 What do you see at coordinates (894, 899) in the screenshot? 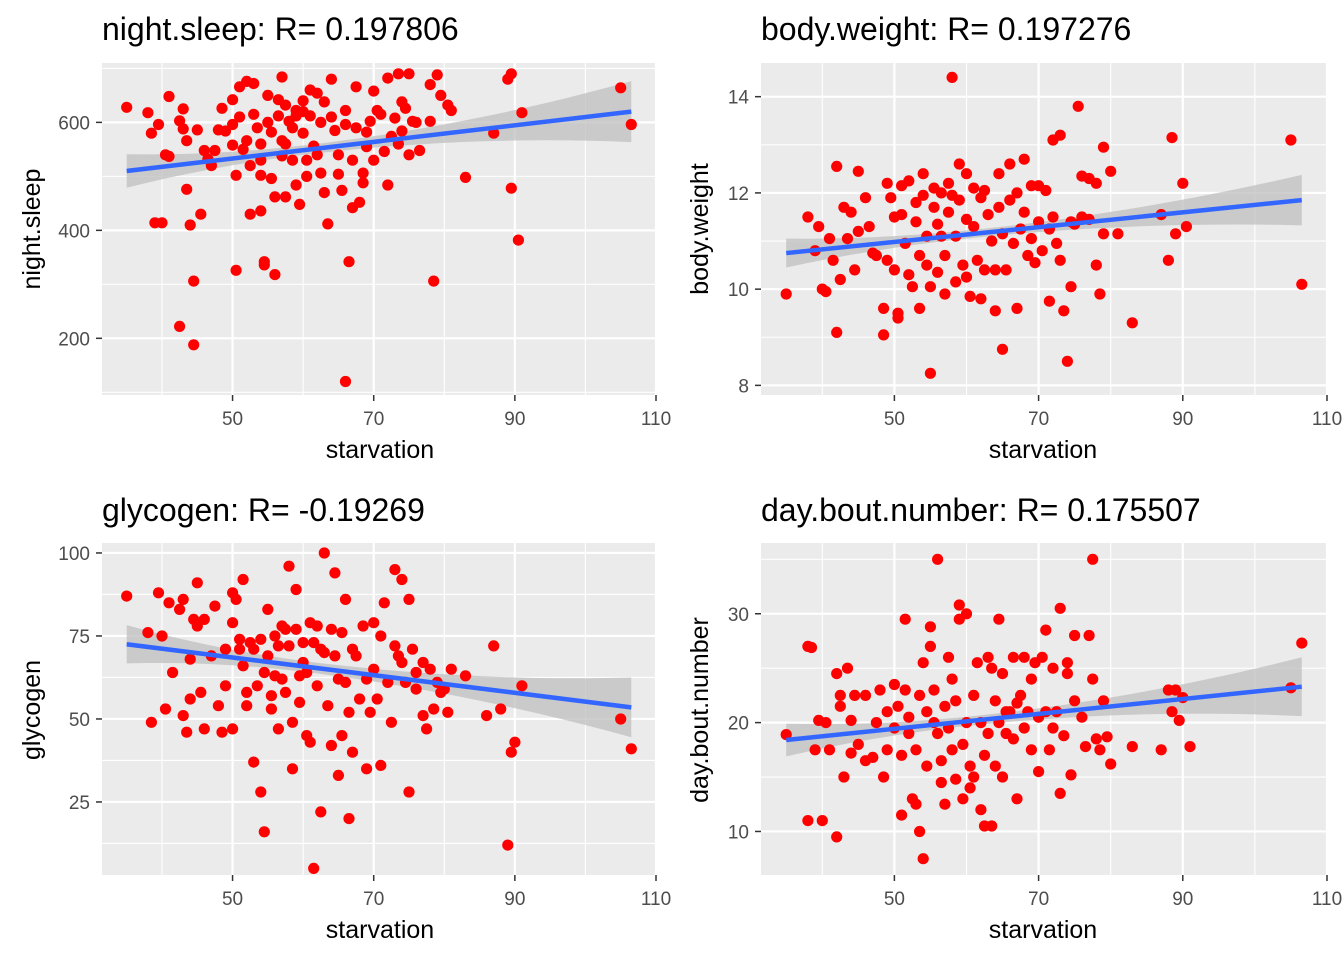
I see `x-tick-label: 50` at bounding box center [894, 899].